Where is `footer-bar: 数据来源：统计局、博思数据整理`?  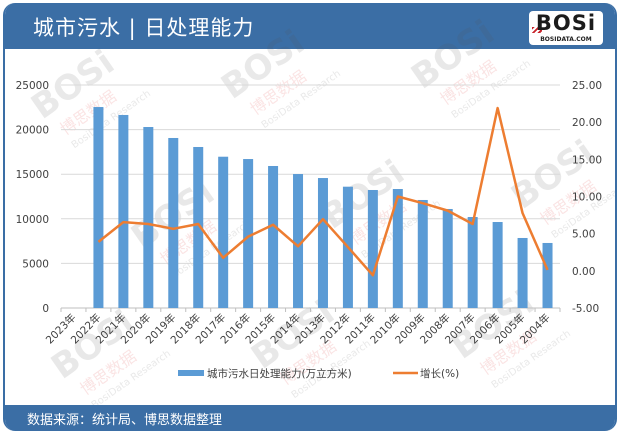 footer-bar: 数据来源：统计局、博思数据整理 is located at coordinates (310, 418).